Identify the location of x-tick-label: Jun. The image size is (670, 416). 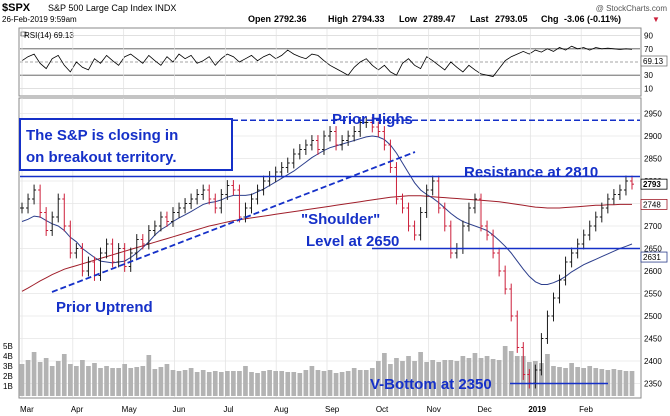
(179, 409).